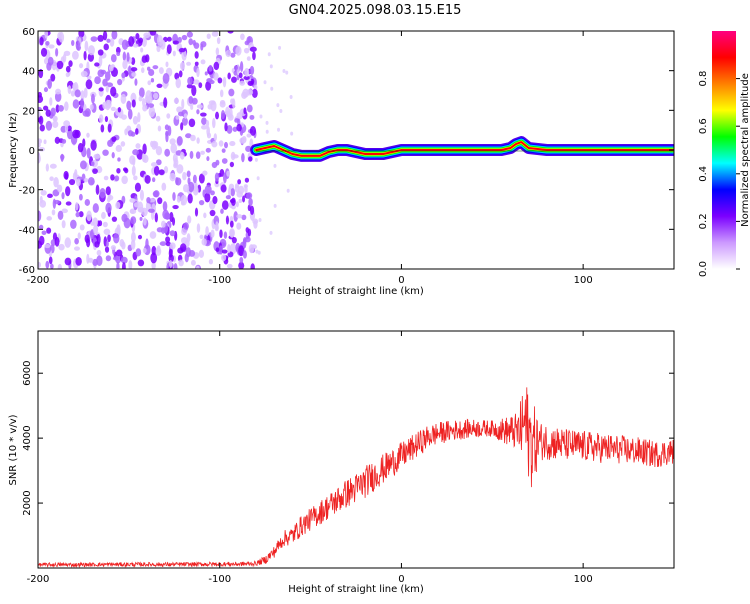  Describe the element at coordinates (219, 579) in the screenshot. I see `snr-x-tick-label: -100` at that location.